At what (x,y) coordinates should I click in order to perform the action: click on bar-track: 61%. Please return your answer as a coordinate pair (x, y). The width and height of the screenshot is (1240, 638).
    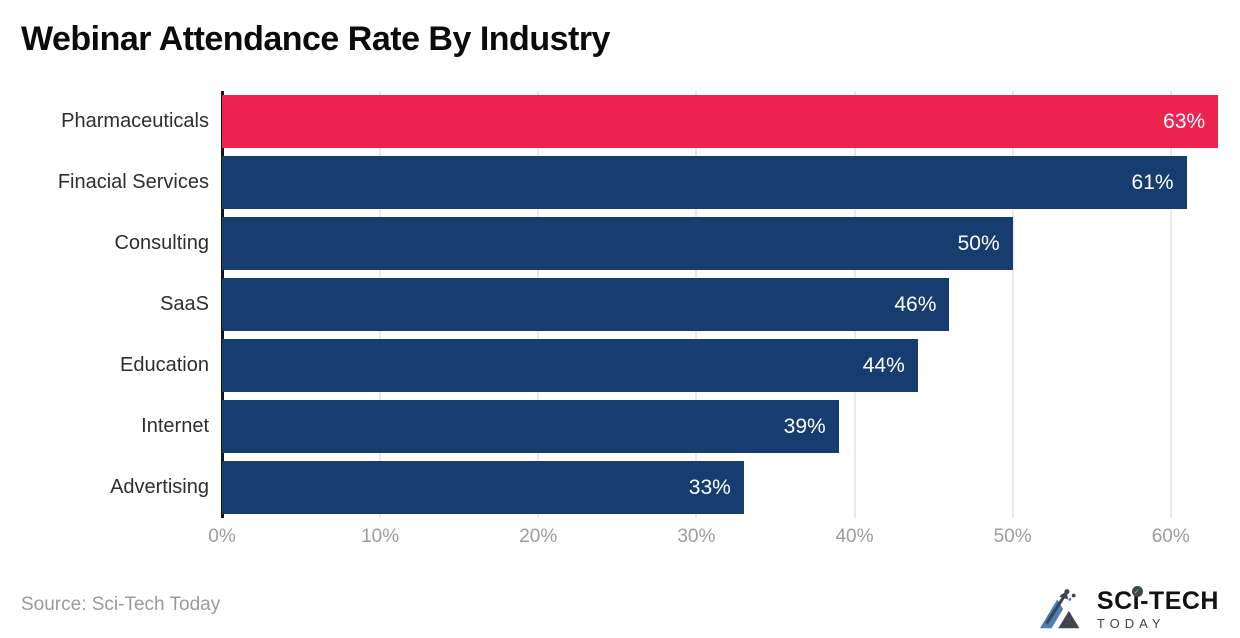
    Looking at the image, I should click on (728, 182).